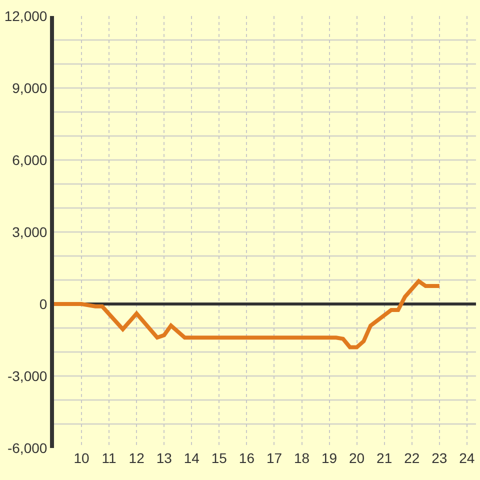 This screenshot has height=480, width=480. I want to click on x-tick-label: 11, so click(109, 458).